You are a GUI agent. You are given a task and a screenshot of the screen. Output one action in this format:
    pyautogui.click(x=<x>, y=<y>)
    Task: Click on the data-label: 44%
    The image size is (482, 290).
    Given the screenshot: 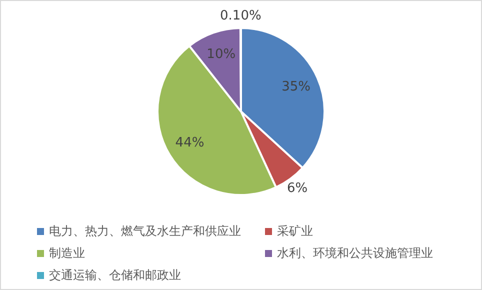 What is the action you would take?
    pyautogui.click(x=189, y=142)
    